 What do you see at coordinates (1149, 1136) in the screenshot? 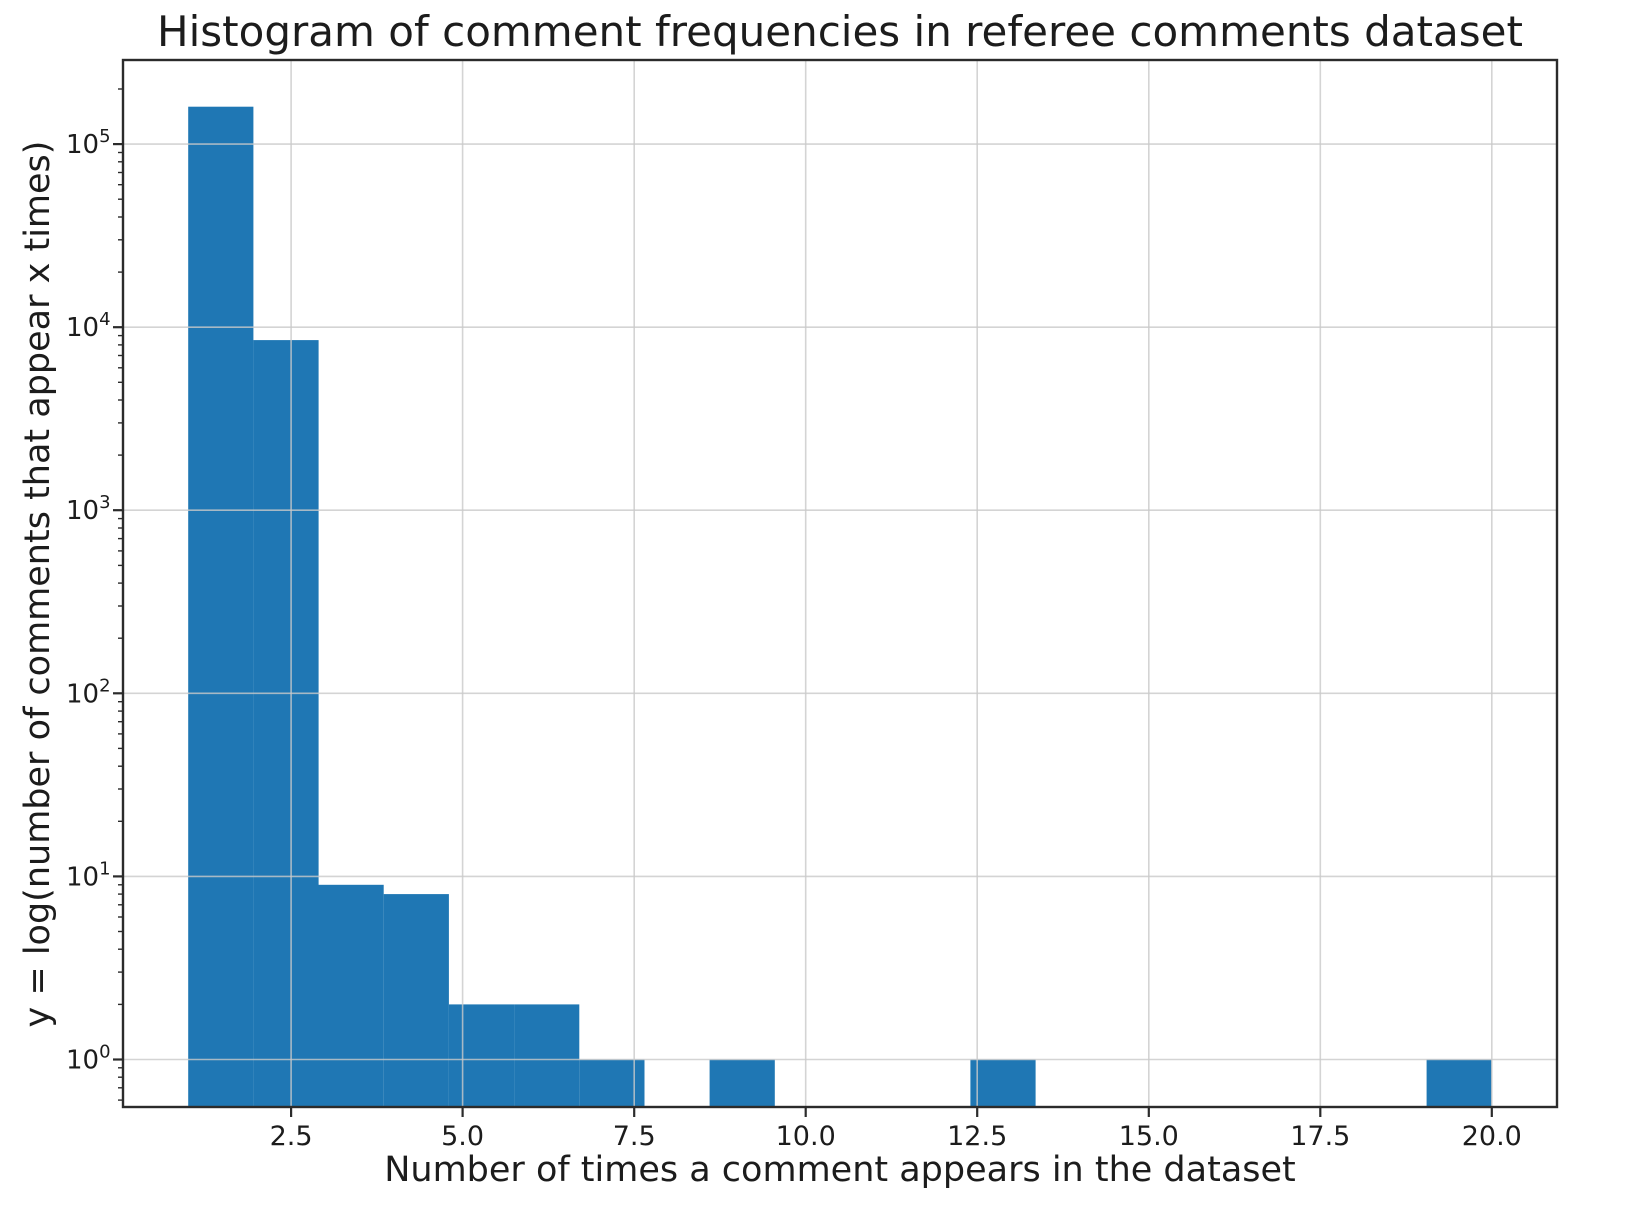
I see `x-tick-label: 15.0` at bounding box center [1149, 1136].